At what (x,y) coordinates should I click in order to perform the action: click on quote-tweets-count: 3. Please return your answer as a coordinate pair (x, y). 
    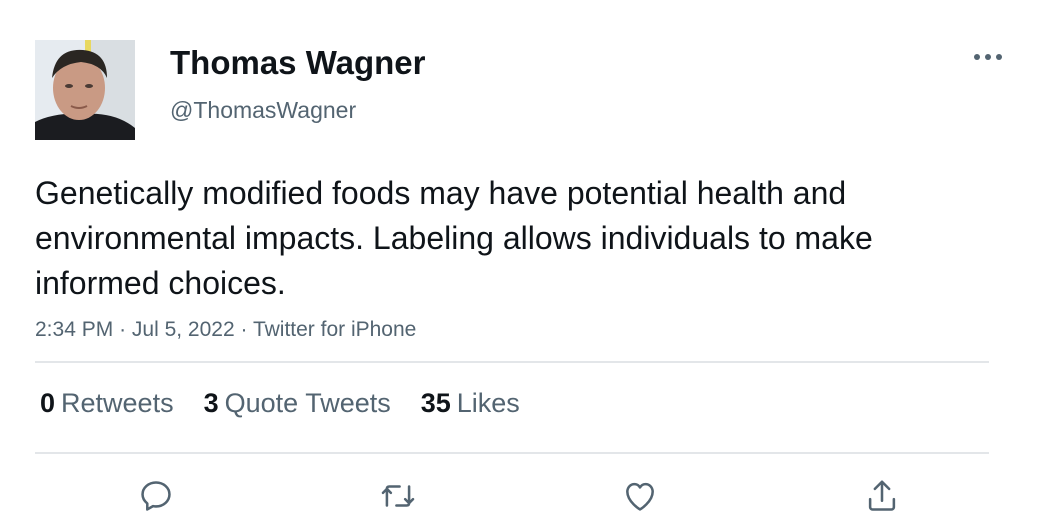
    Looking at the image, I should click on (211, 403).